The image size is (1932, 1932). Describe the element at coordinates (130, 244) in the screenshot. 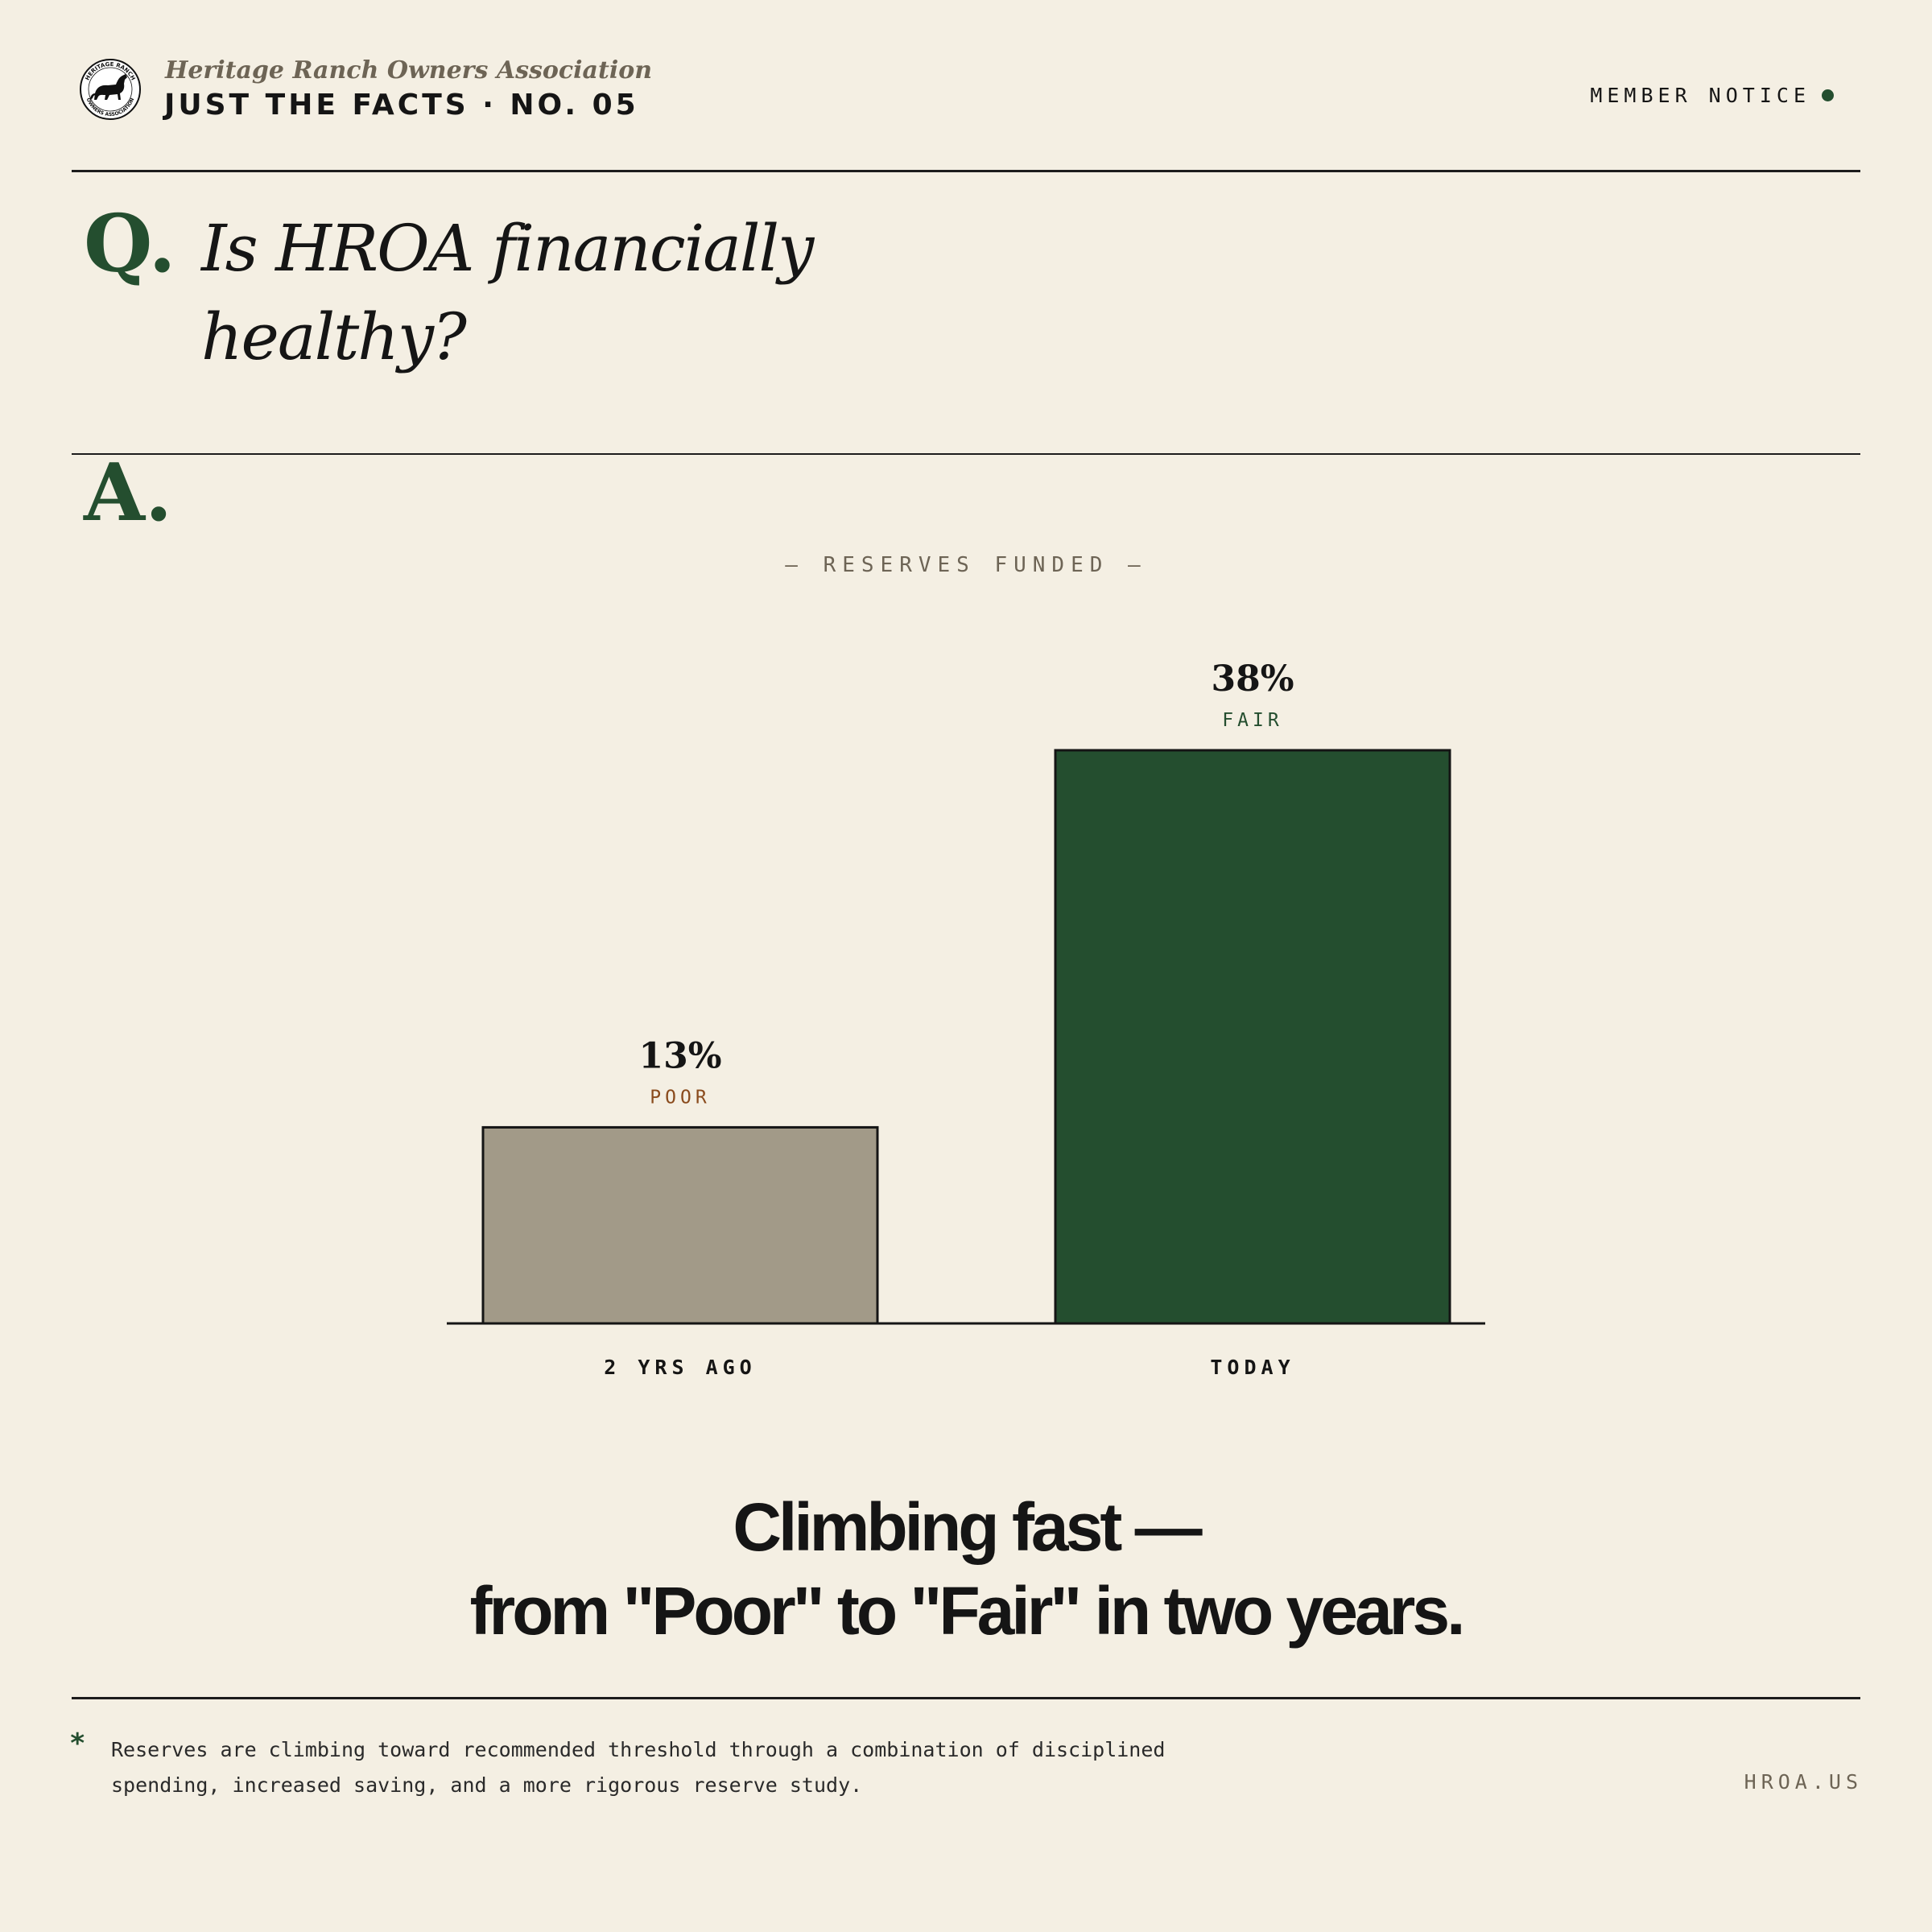

I see `question-marker: Q.` at that location.